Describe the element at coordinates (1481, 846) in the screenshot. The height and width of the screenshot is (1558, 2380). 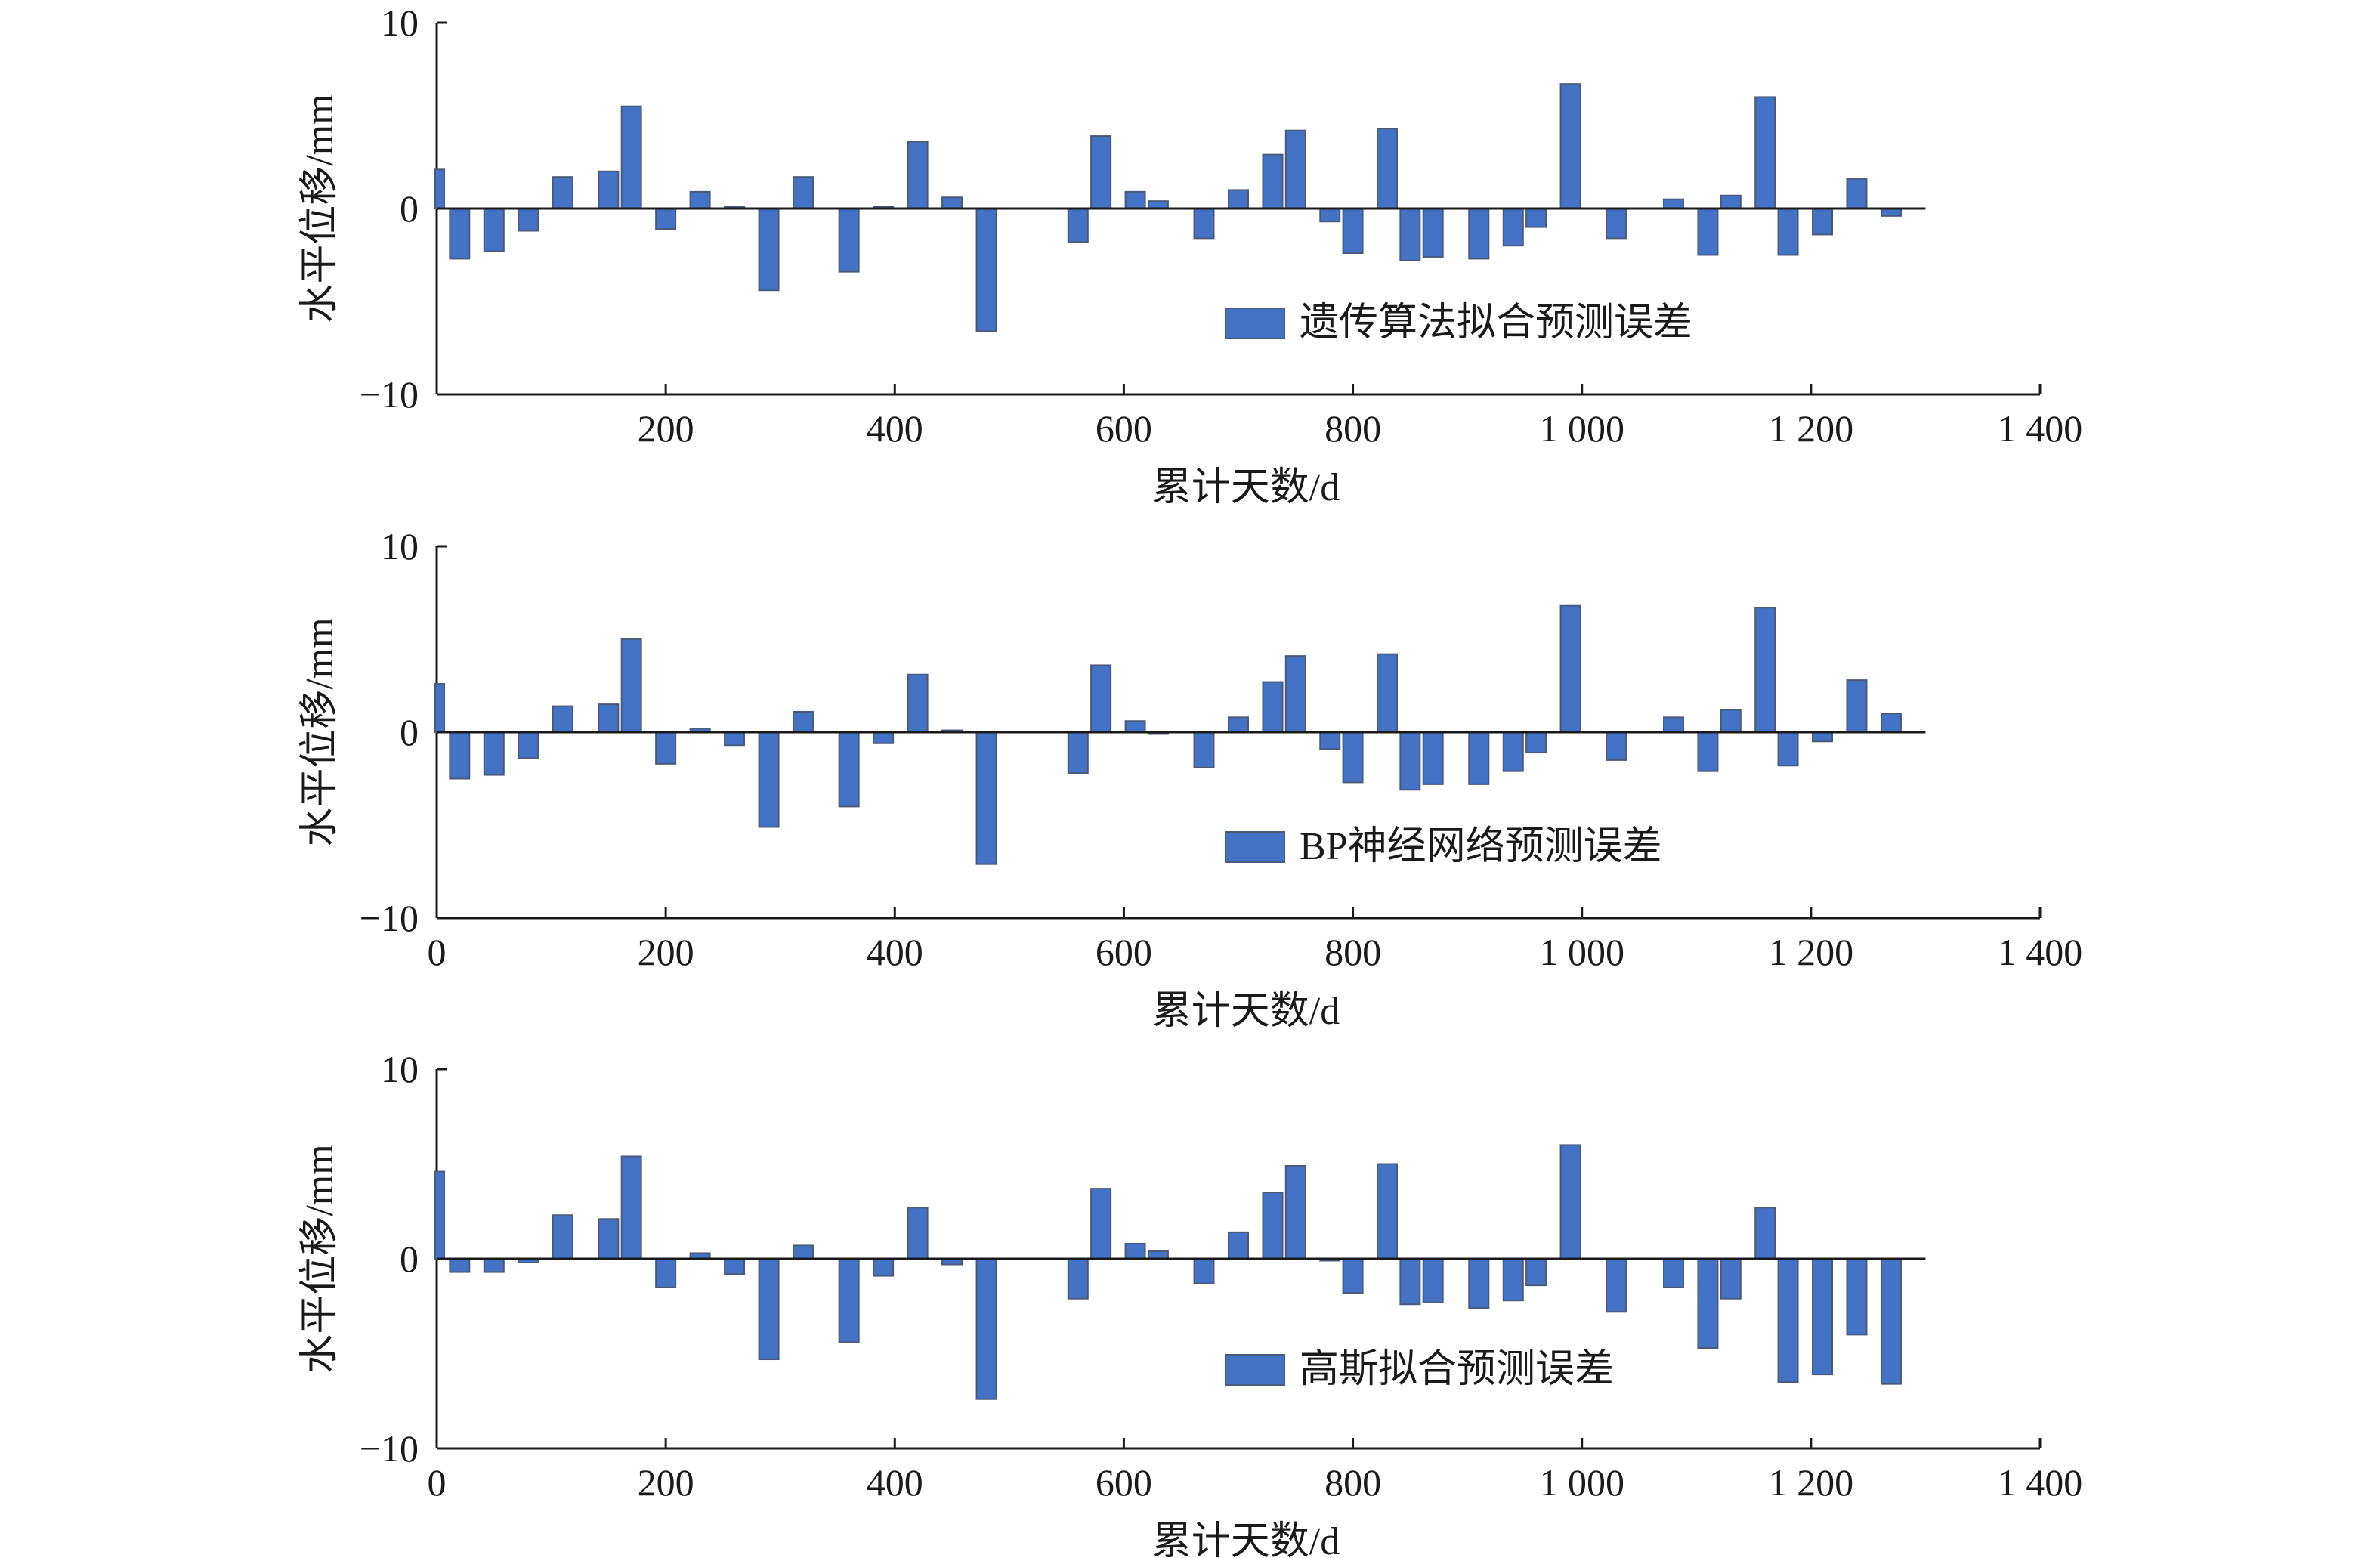
I see `legend-label: BP神经网络预测误差` at that location.